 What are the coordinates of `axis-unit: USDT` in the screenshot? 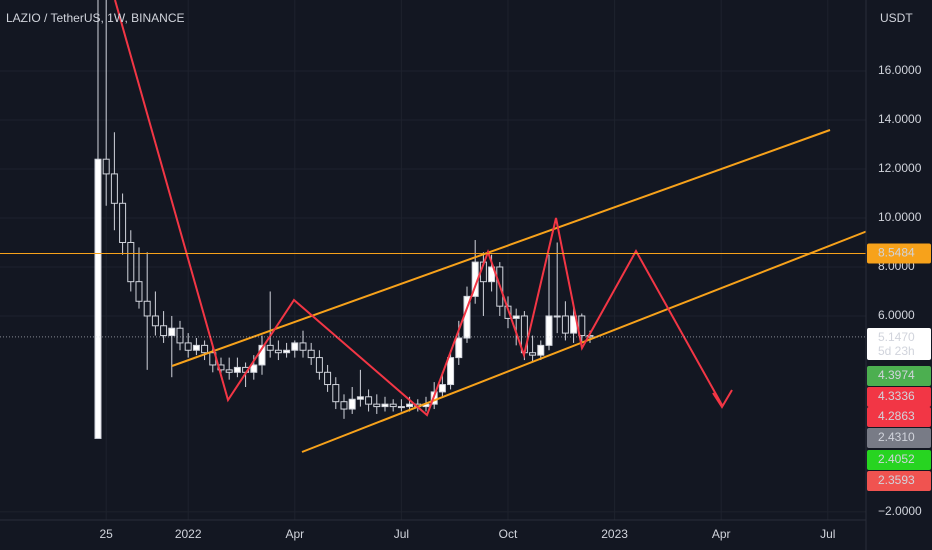 It's located at (896, 18).